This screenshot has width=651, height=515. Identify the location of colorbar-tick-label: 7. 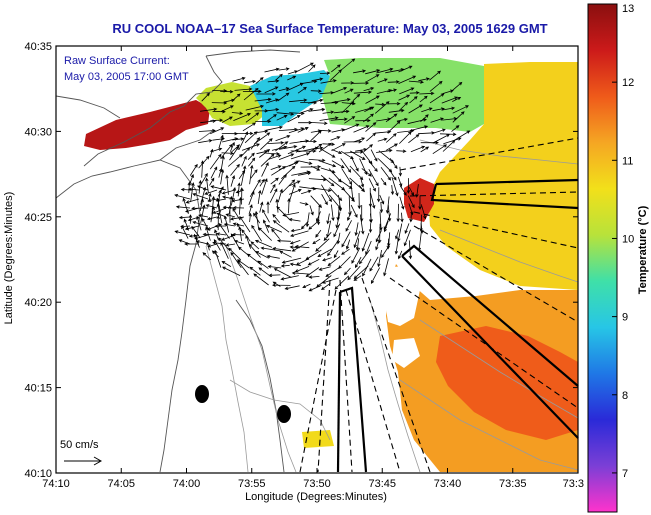
(625, 474).